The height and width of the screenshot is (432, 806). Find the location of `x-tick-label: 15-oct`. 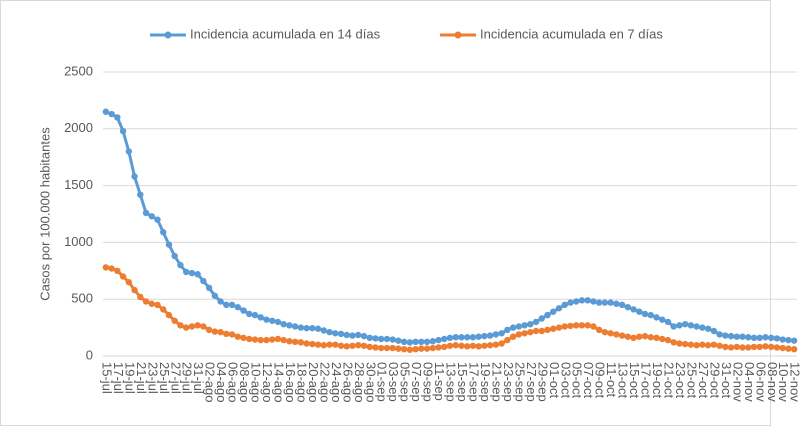

x-tick-label: 15-oct is located at coordinates (634, 380).